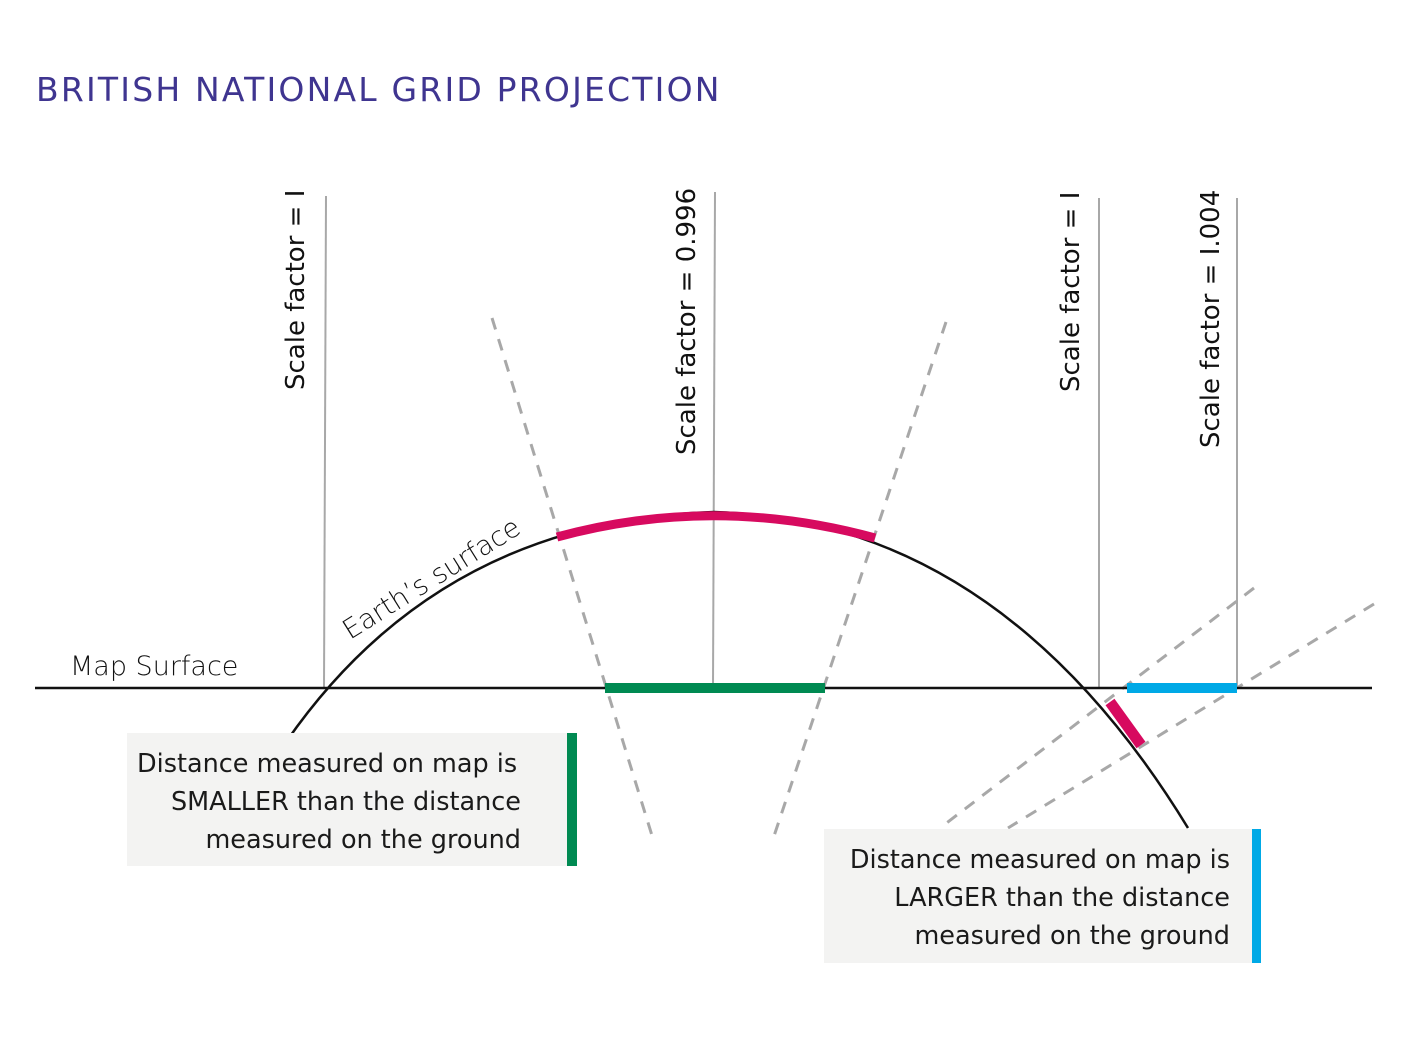 The image size is (1404, 1049). Describe the element at coordinates (296, 290) in the screenshot. I see `scale-label-left: Scale factor = I` at that location.